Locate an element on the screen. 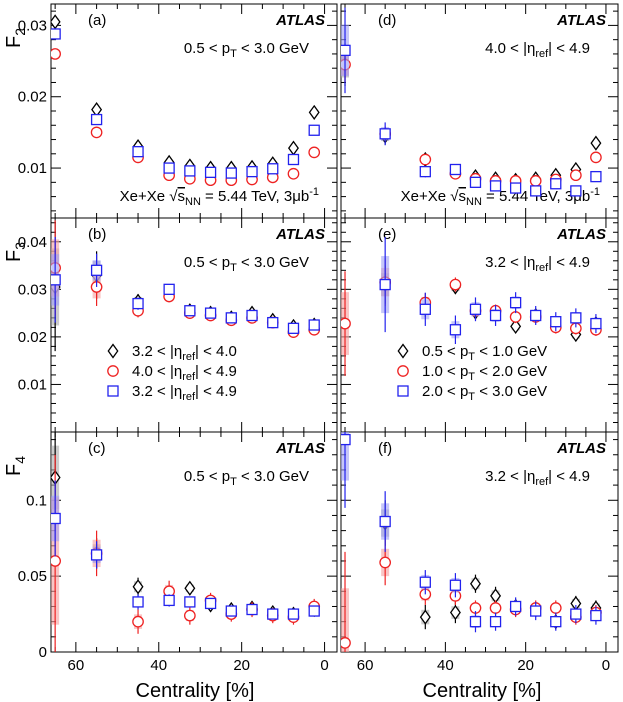  y-tick-label: 0.1 is located at coordinates (36, 500).